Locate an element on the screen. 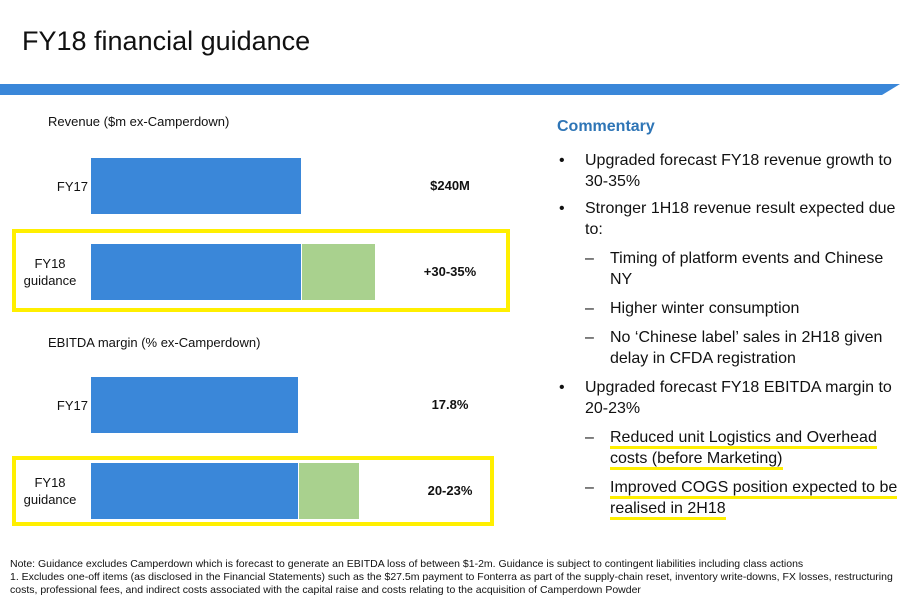 The width and height of the screenshot is (922, 608). sub-bullet-text: Higher winter consumption is located at coordinates (705, 308).